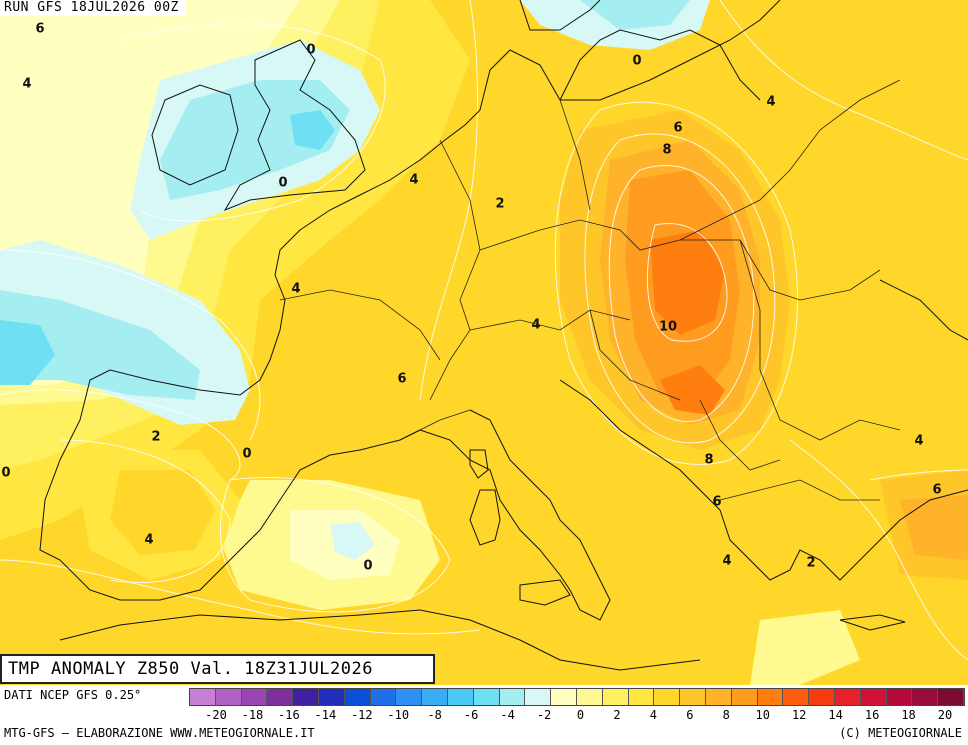  Describe the element at coordinates (434, 715) in the screenshot. I see `scale-tick-label: -8` at that location.